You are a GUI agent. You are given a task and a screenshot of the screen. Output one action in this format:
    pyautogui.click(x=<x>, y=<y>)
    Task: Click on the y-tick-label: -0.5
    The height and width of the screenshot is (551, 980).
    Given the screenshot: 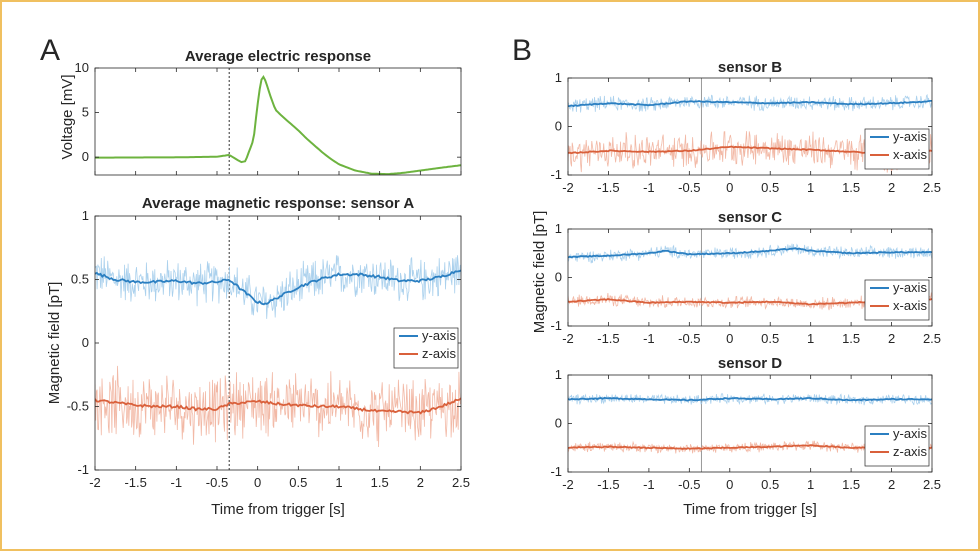 What is the action you would take?
    pyautogui.click(x=78, y=406)
    